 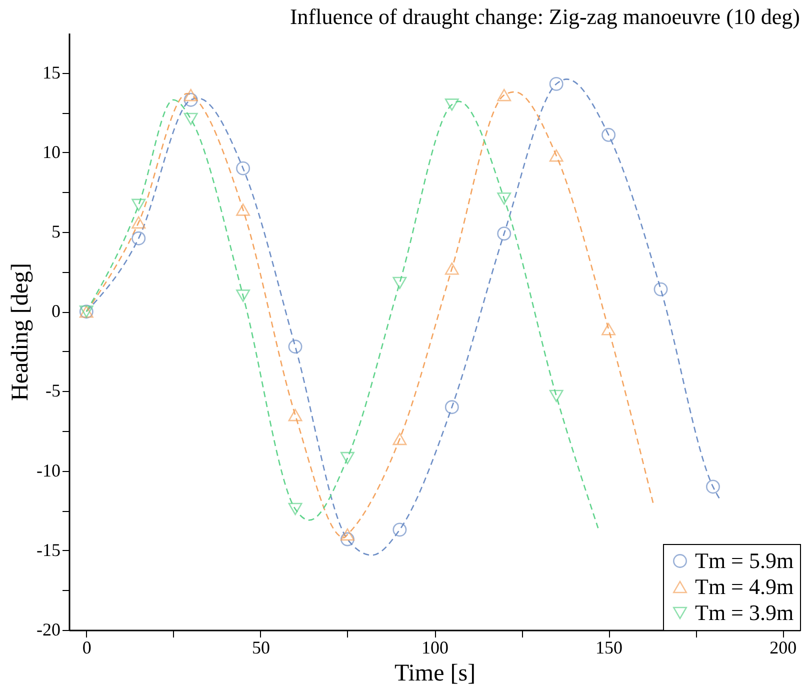 What do you see at coordinates (744, 612) in the screenshot?
I see `legend-label: Tm = 3.9m` at bounding box center [744, 612].